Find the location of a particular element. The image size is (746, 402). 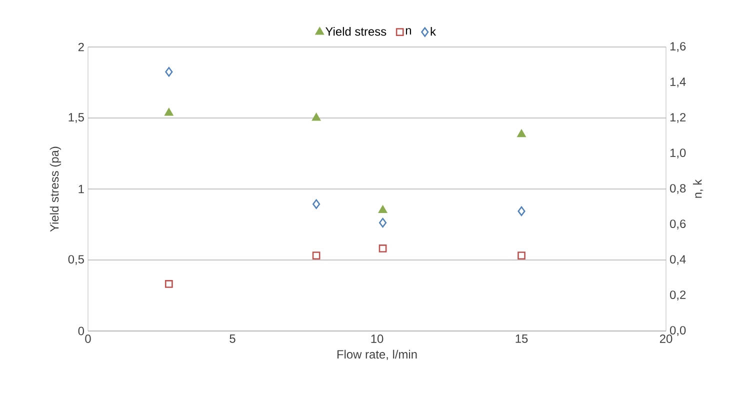

y-tick-label: 1,5 is located at coordinates (76, 118).